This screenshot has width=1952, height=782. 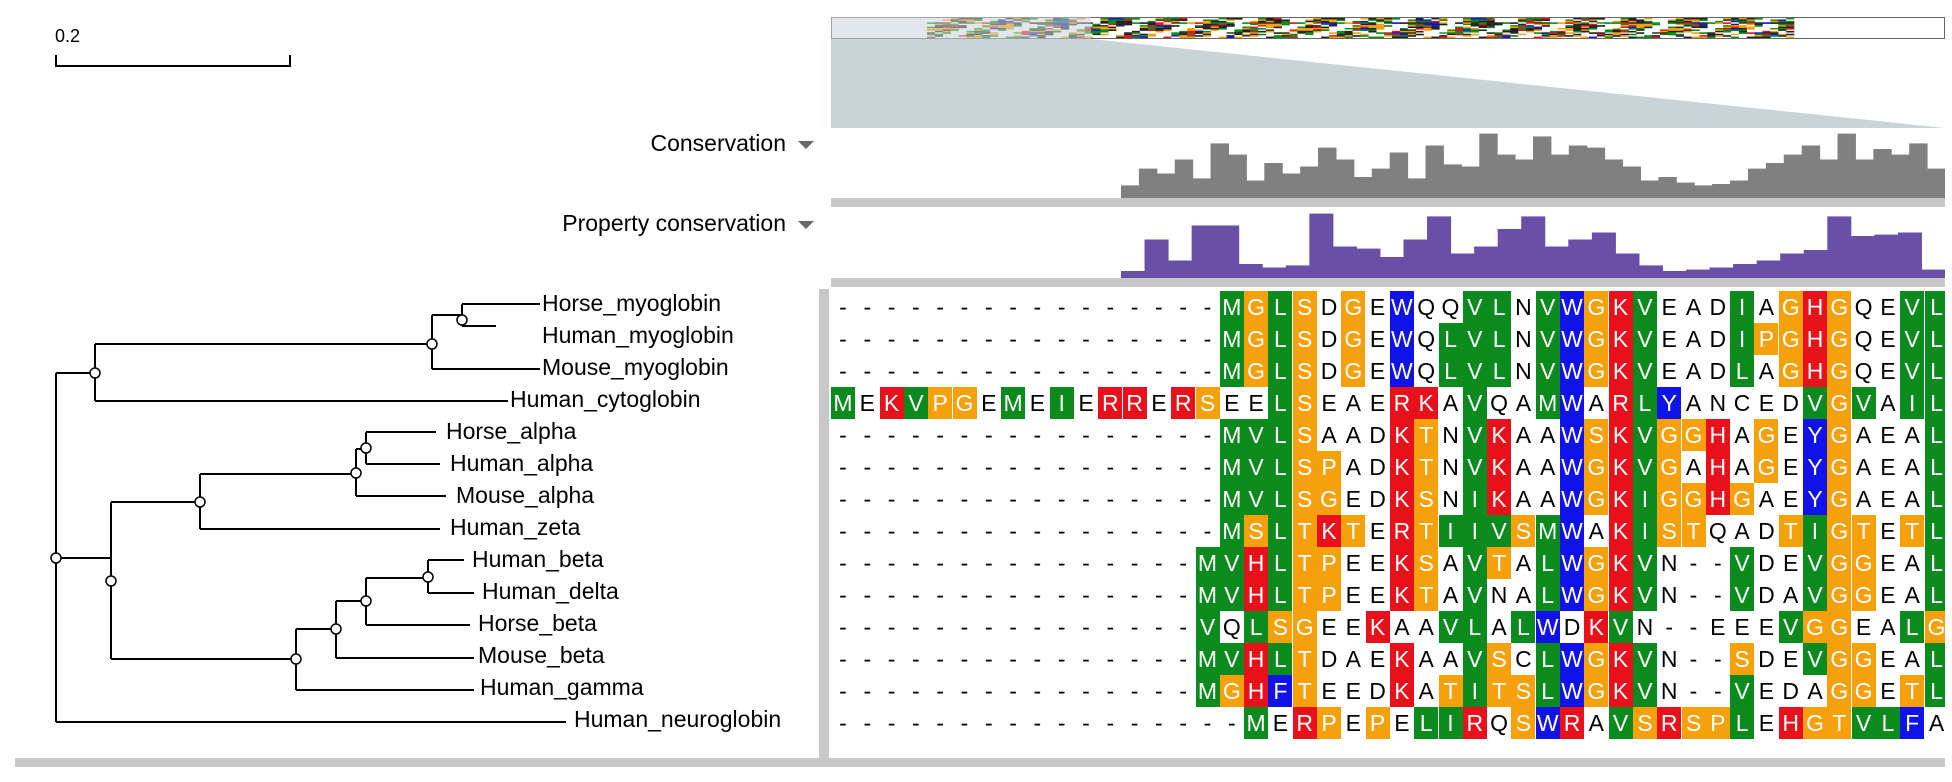 I want to click on taxon-label-human-alpha: Human_alpha, so click(x=522, y=463).